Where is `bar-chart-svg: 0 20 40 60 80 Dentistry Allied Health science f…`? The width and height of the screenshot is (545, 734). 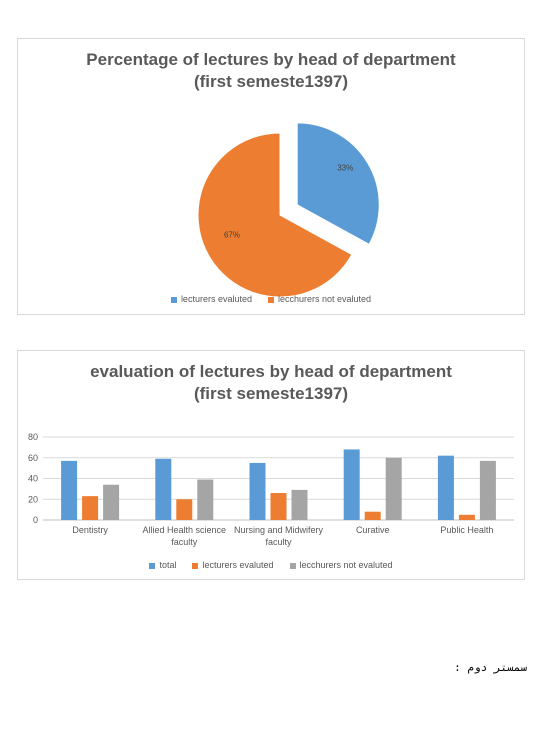
bar-chart-svg: 0 20 40 60 80 Dentistry Allied Health science f… is located at coordinates (271, 489).